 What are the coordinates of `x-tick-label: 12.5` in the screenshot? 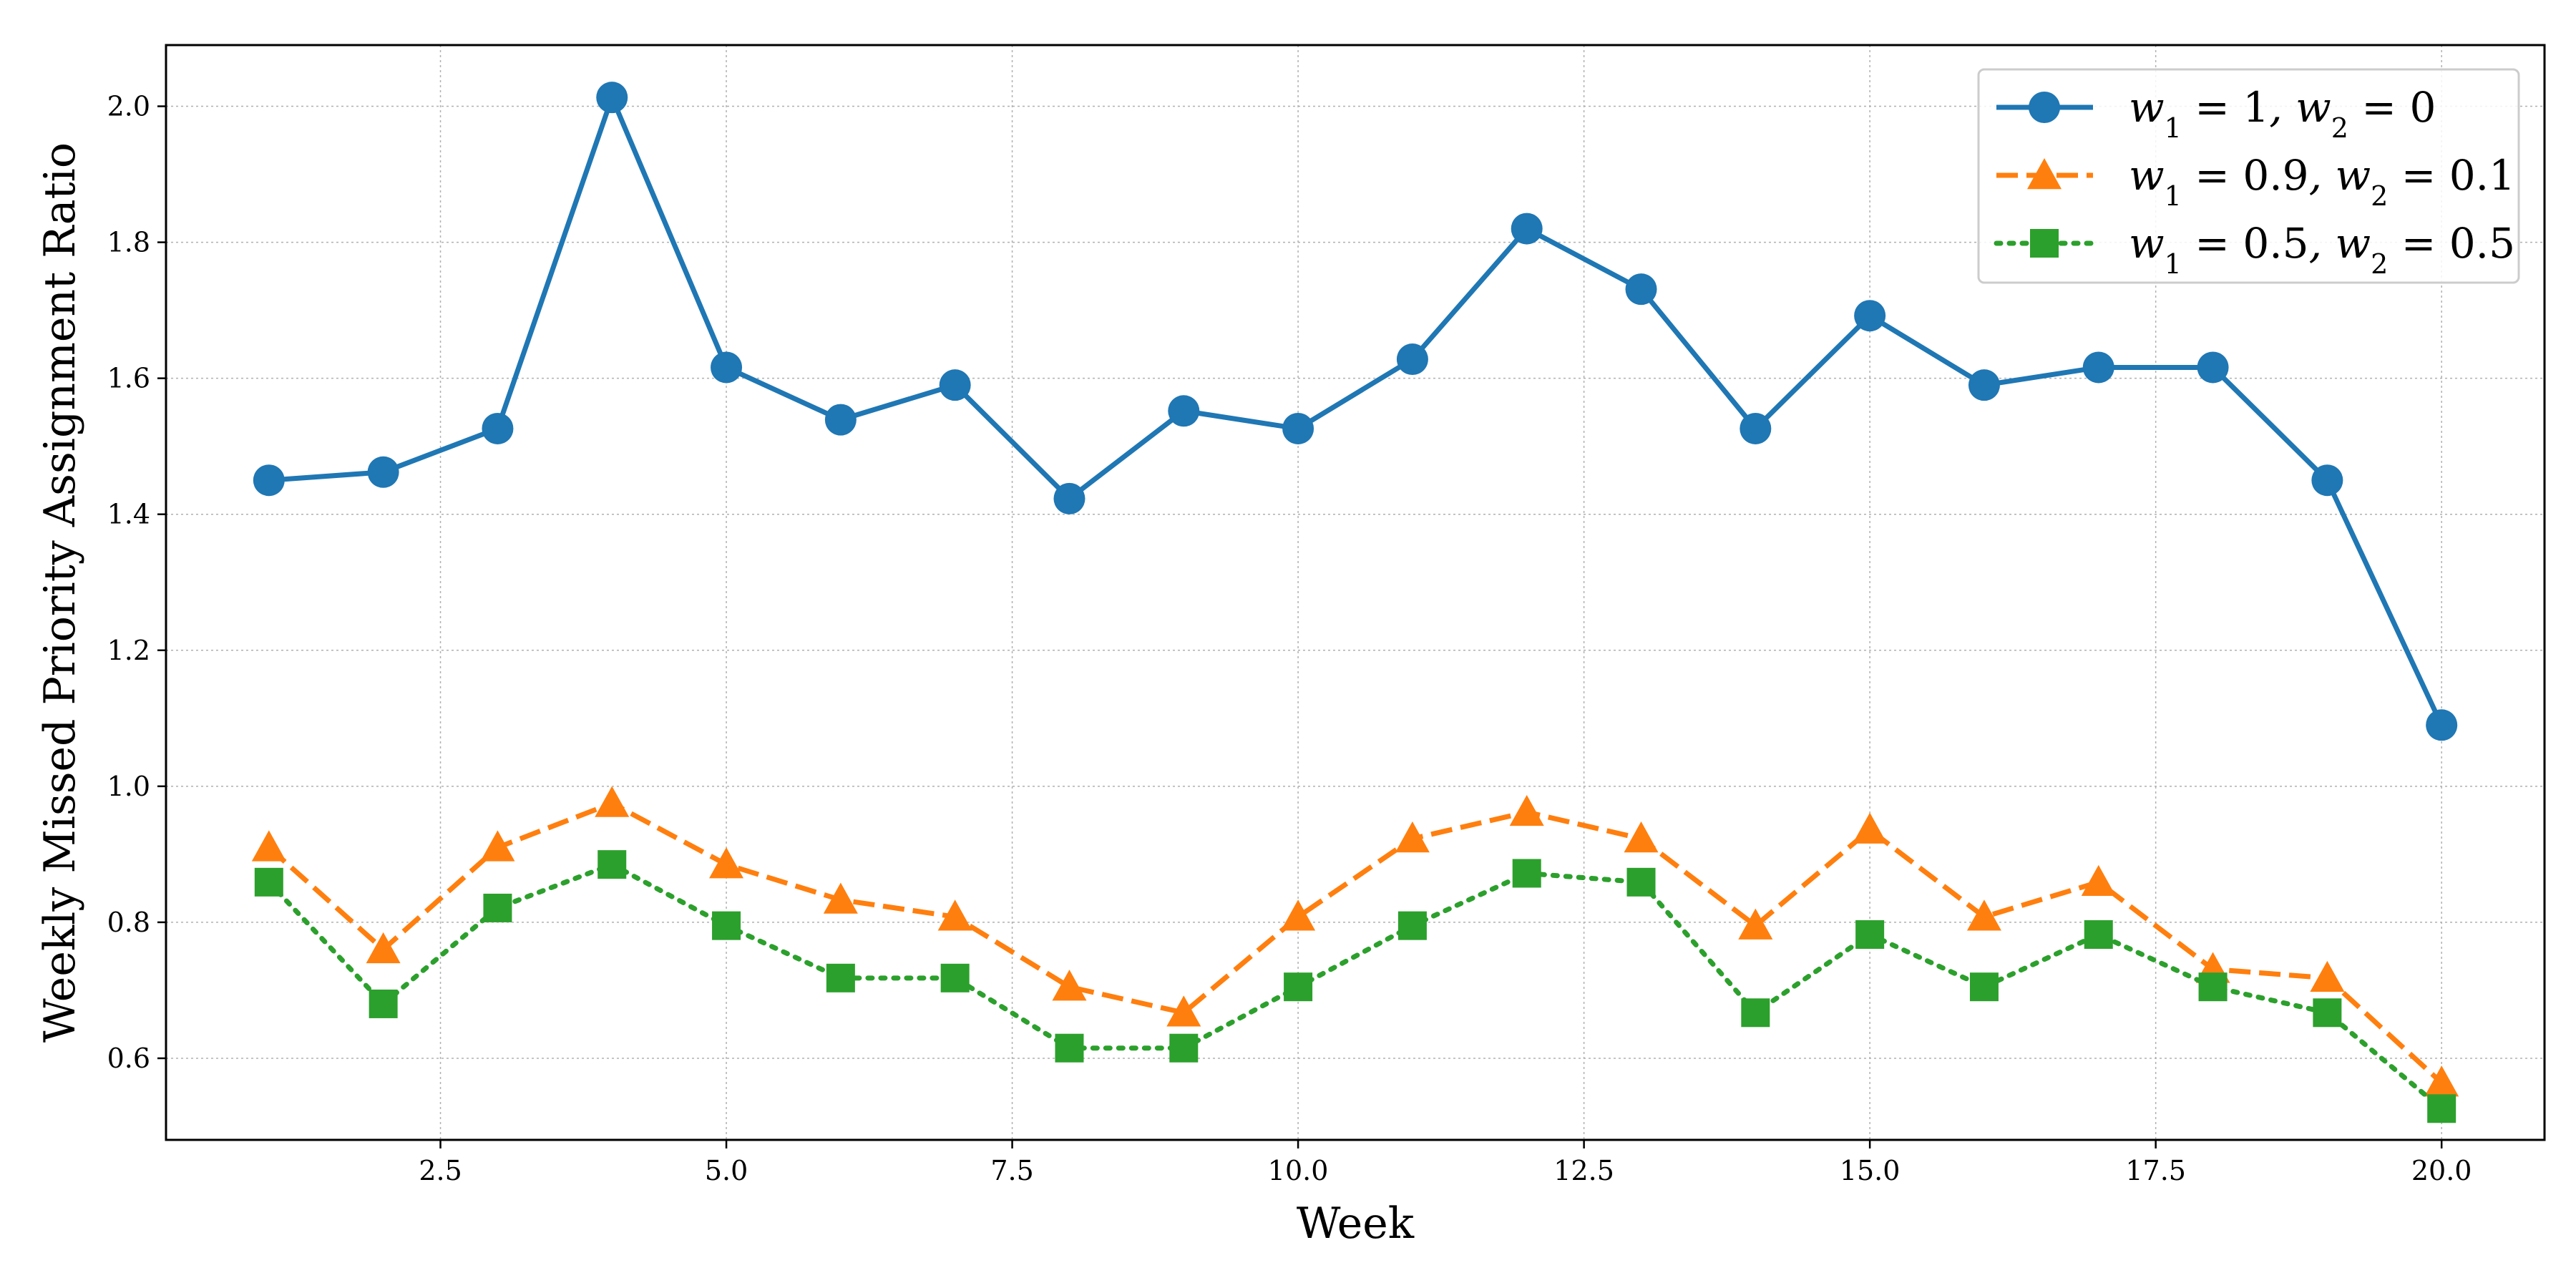 It's located at (1584, 1170).